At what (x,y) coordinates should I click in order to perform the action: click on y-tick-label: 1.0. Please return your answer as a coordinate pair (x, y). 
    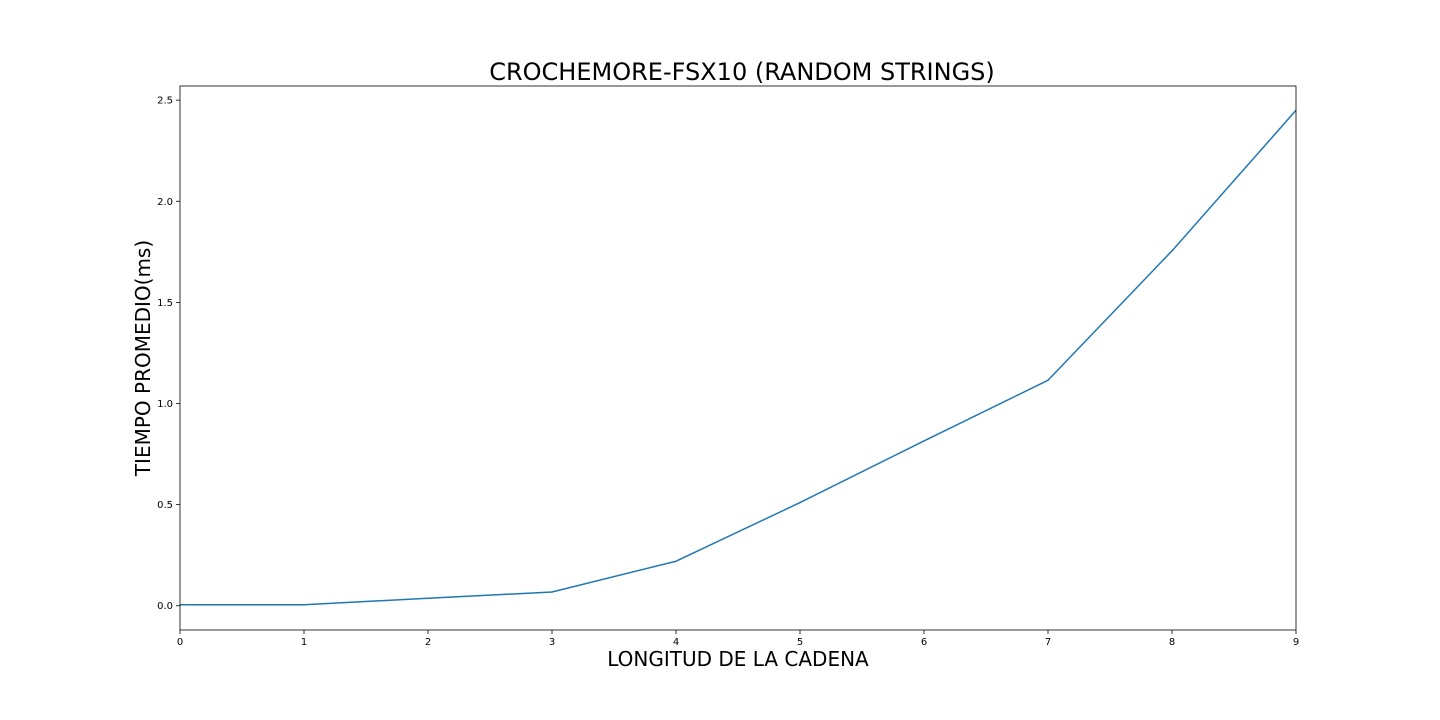
    Looking at the image, I should click on (165, 404).